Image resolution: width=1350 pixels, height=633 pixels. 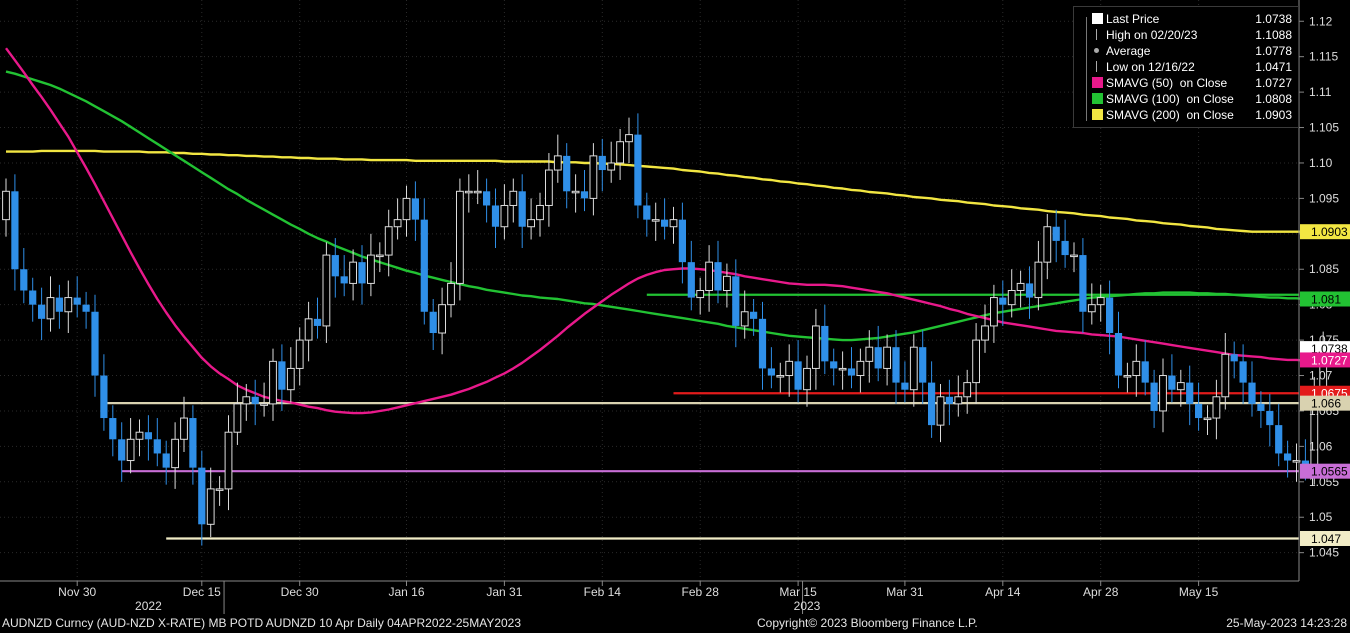 What do you see at coordinates (1186, 19) in the screenshot?
I see `legend-row: Last Price 1.0738` at bounding box center [1186, 19].